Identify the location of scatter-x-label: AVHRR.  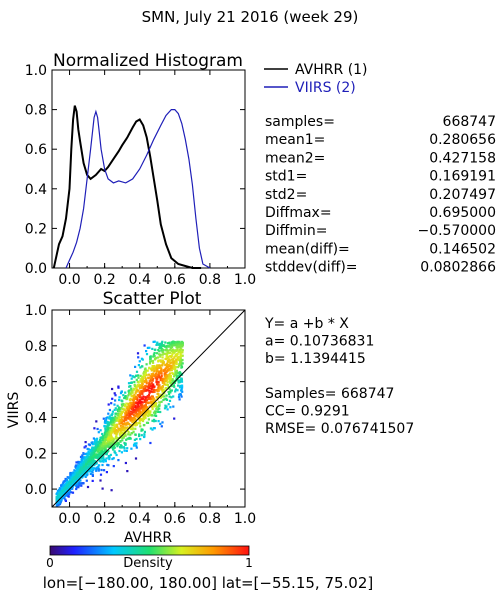
(148, 538).